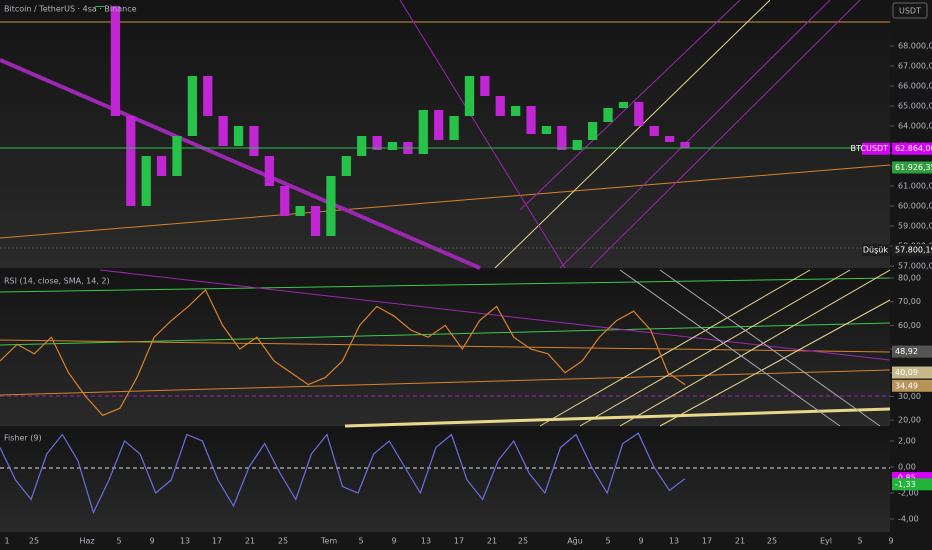 The height and width of the screenshot is (550, 932). I want to click on price-tag-label: -1,33, so click(905, 484).